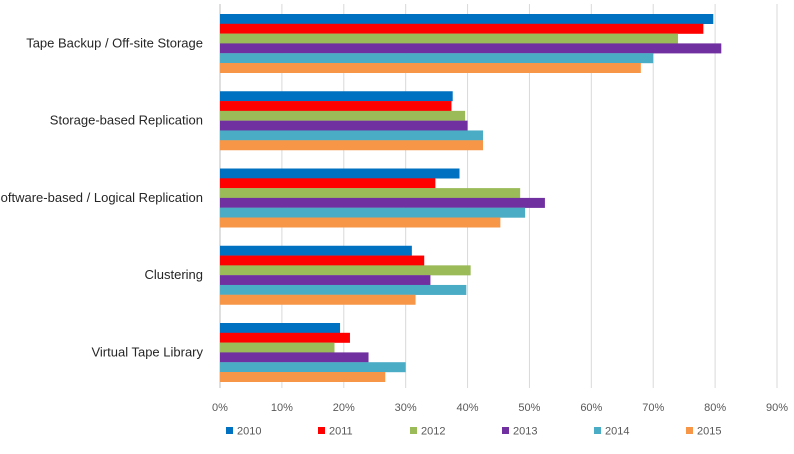  I want to click on legend-label: 2015, so click(709, 432).